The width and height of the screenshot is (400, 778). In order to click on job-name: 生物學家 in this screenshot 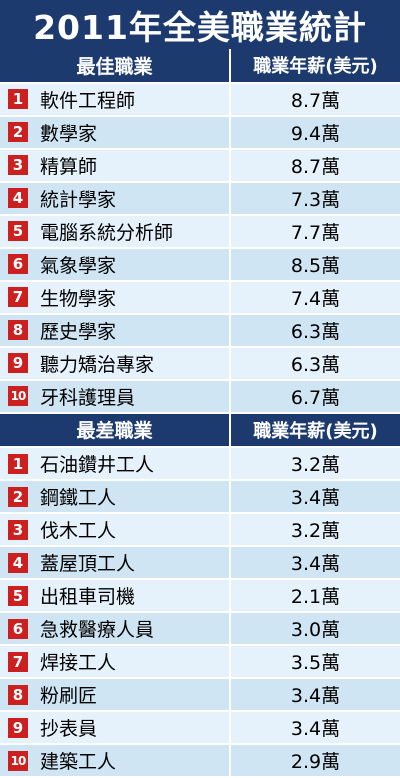, I will do `click(78, 298)`.